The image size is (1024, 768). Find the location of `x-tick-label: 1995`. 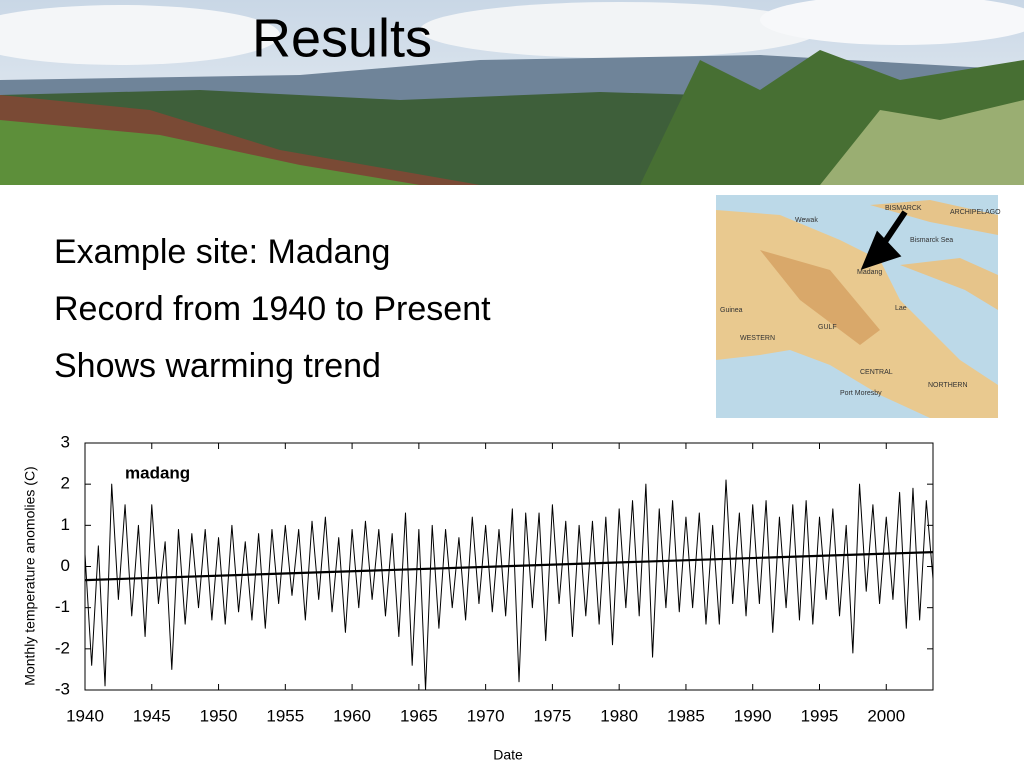

x-tick-label: 1995 is located at coordinates (820, 715).